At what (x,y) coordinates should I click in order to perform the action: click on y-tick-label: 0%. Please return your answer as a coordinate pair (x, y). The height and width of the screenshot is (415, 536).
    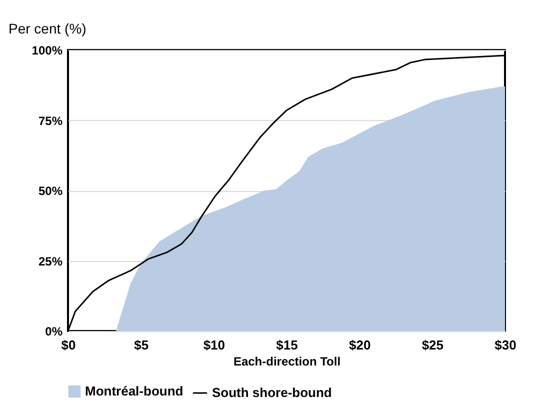
    Looking at the image, I should click on (54, 331).